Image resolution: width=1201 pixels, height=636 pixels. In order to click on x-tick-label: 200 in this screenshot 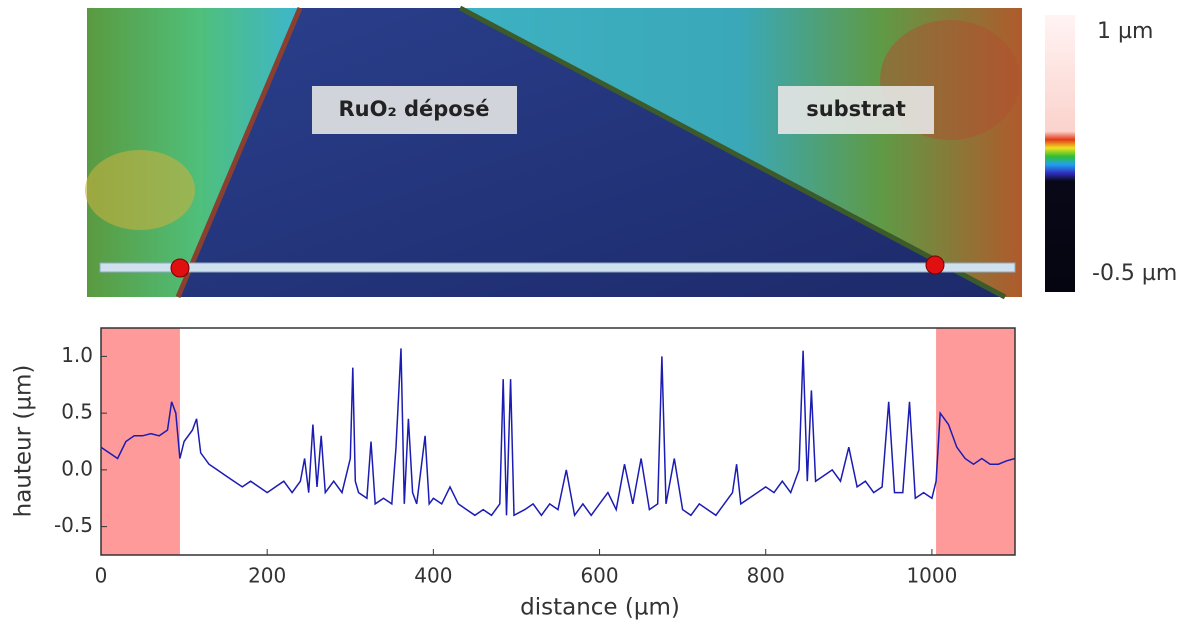, I will do `click(267, 576)`.